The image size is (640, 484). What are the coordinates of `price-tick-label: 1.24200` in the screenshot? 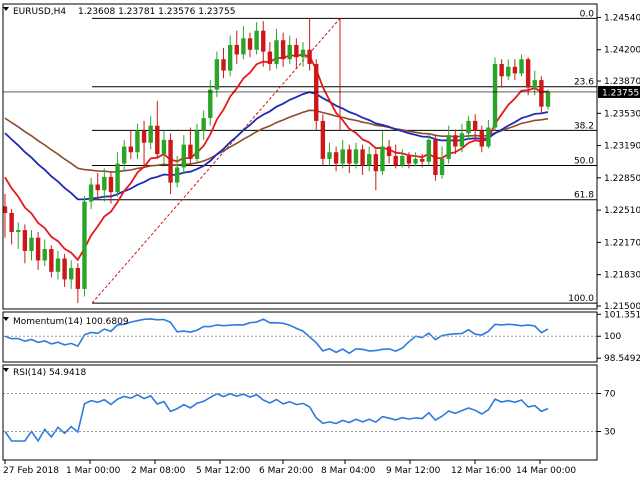 It's located at (622, 51).